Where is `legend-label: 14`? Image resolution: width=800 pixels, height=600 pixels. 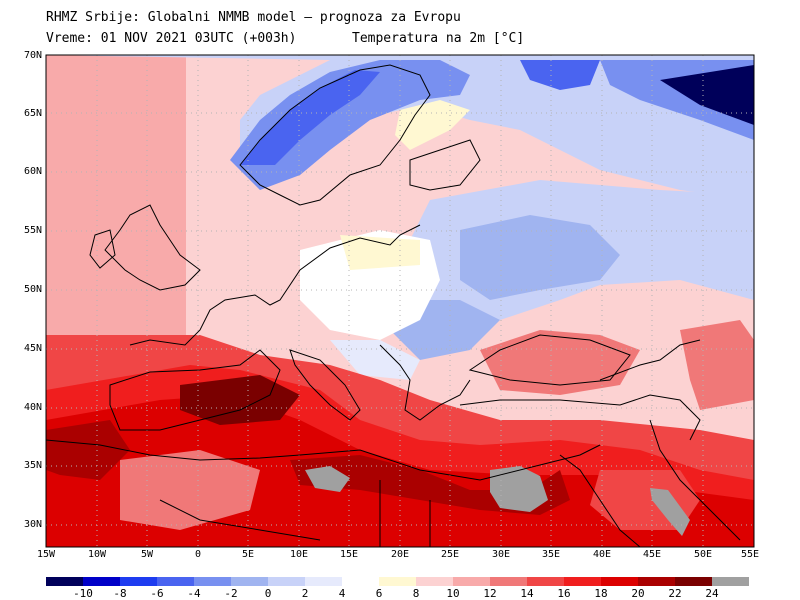
legend-label: 14 is located at coordinates (527, 593).